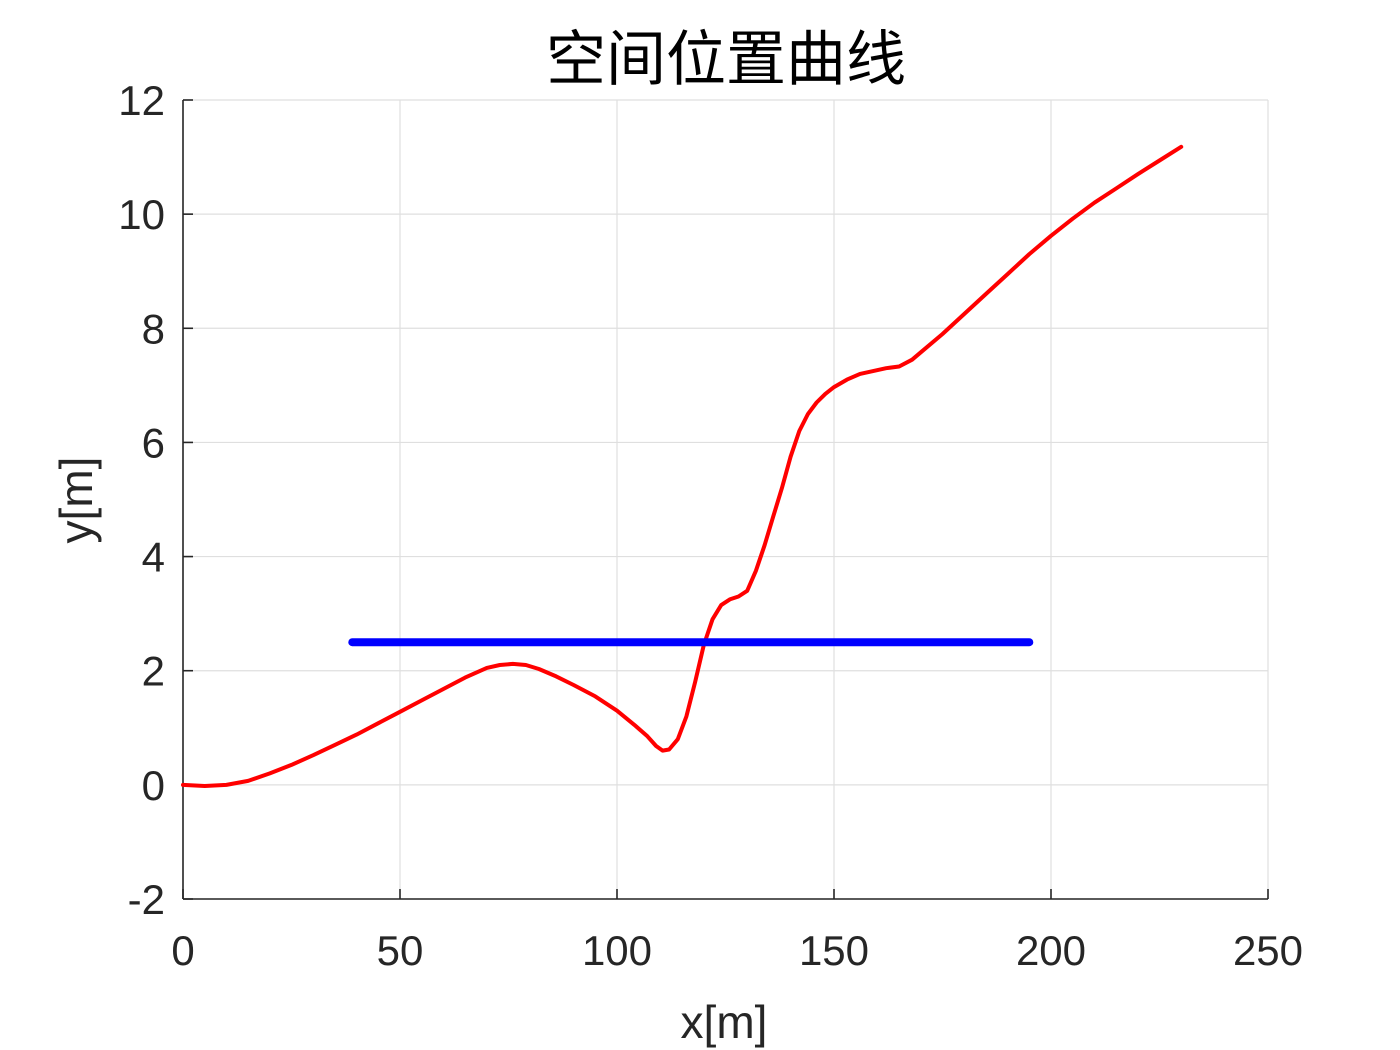  What do you see at coordinates (153, 557) in the screenshot?
I see `y-tick-label: 4` at bounding box center [153, 557].